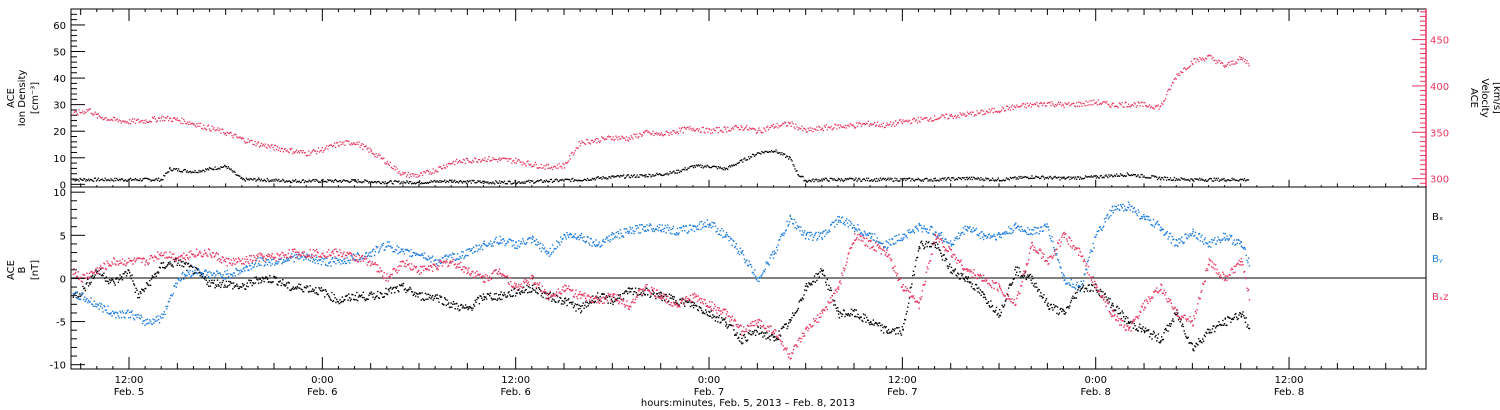  What do you see at coordinates (22, 98) in the screenshot?
I see `panel-1-left-label-line2: Ion Density` at bounding box center [22, 98].